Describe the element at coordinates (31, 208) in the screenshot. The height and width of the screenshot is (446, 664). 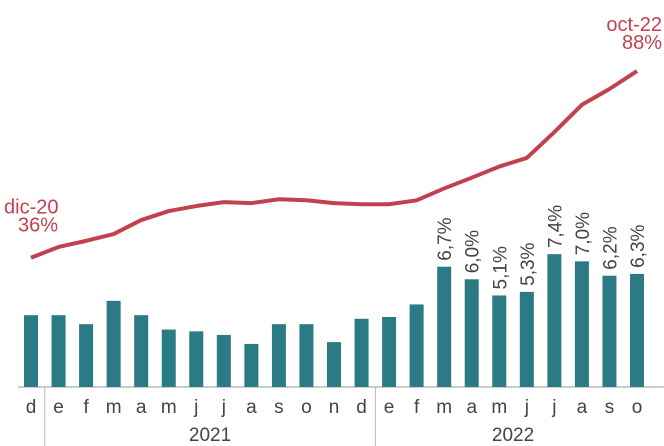
I see `line-point-label: dic-20` at that location.